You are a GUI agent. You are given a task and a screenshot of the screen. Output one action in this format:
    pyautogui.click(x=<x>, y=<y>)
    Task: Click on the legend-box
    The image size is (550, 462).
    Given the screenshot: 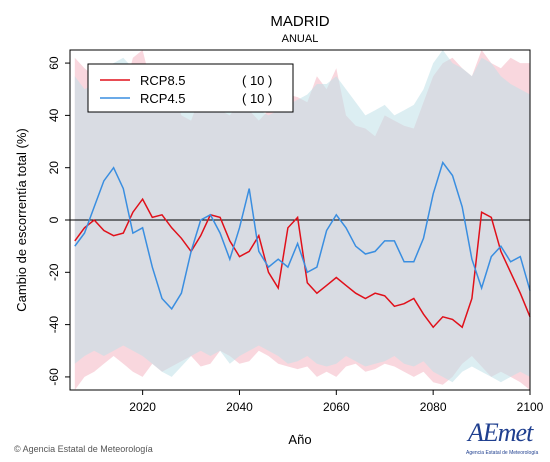 What is the action you would take?
    pyautogui.click(x=190, y=88)
    